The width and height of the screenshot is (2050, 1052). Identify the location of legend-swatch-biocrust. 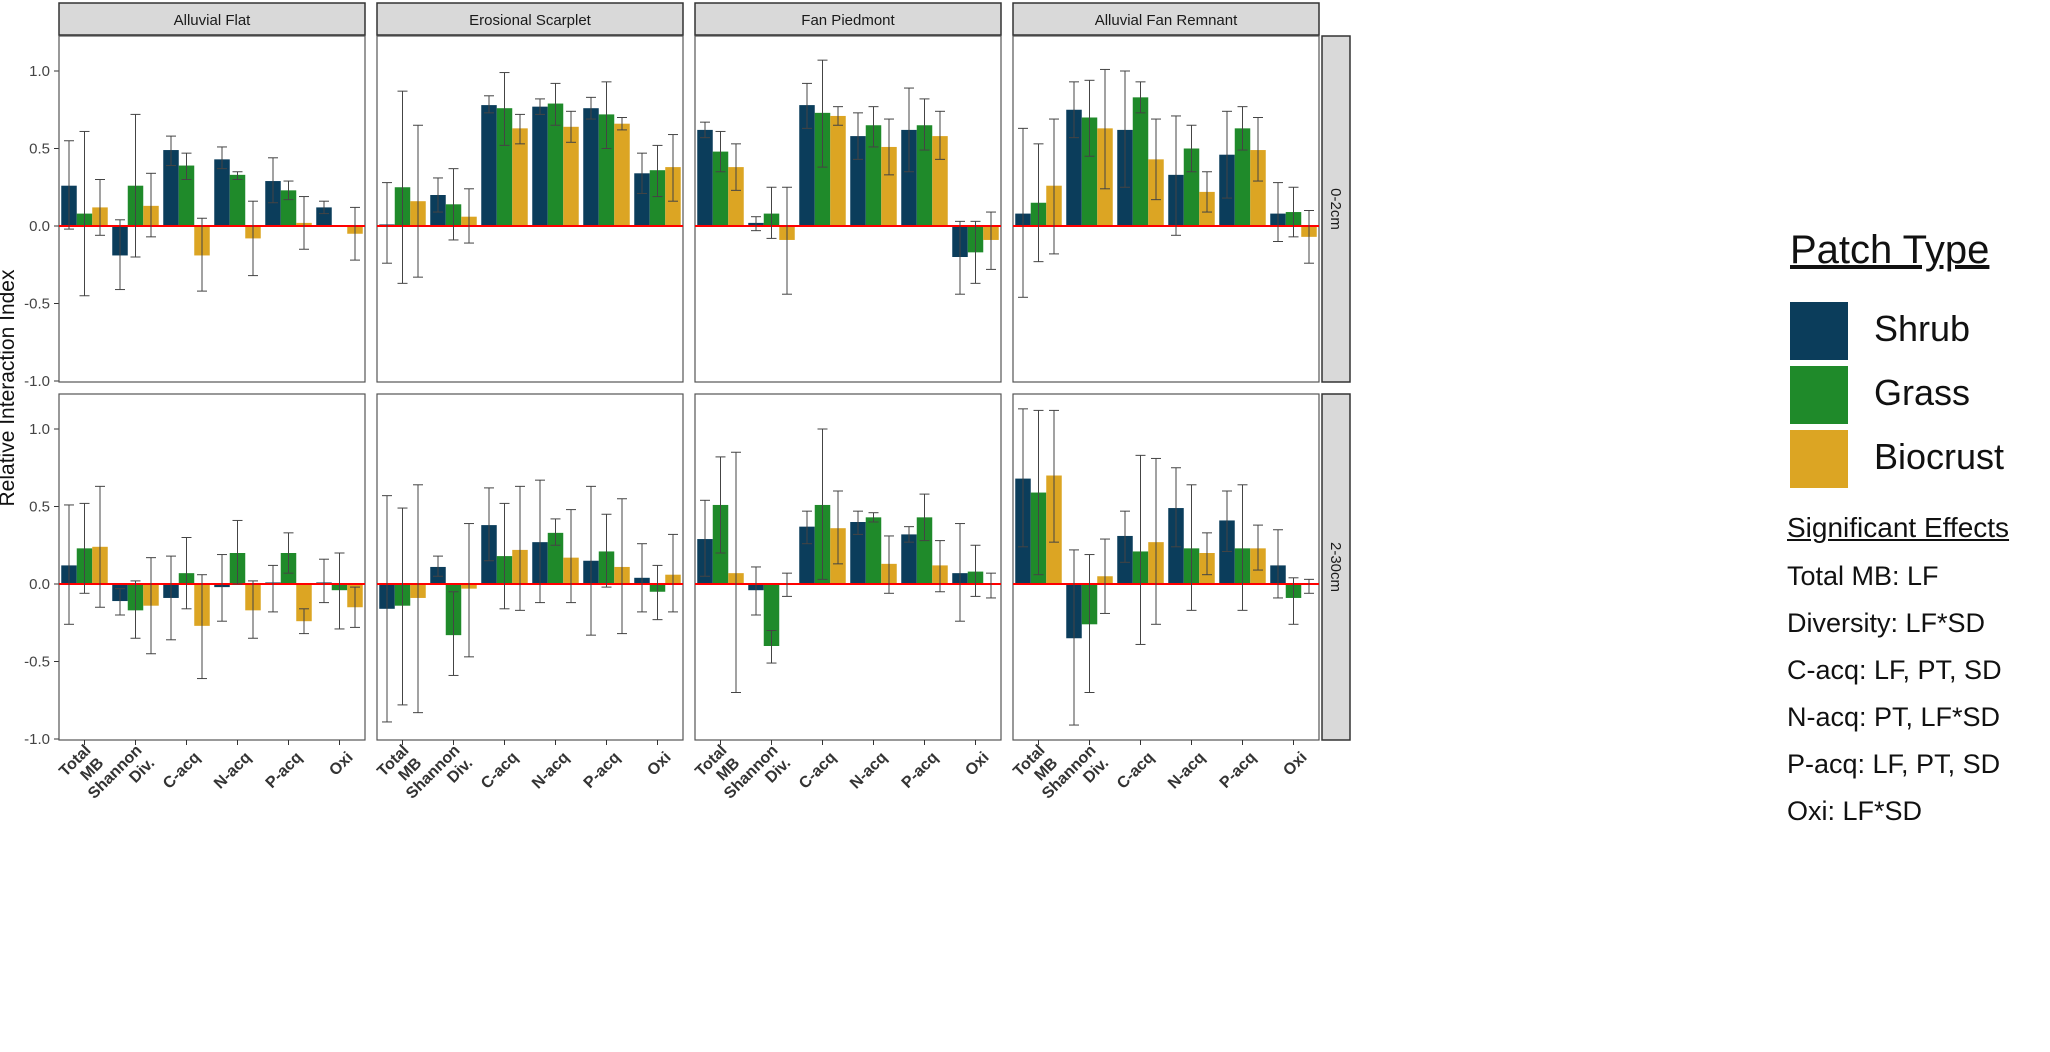
(1819, 459).